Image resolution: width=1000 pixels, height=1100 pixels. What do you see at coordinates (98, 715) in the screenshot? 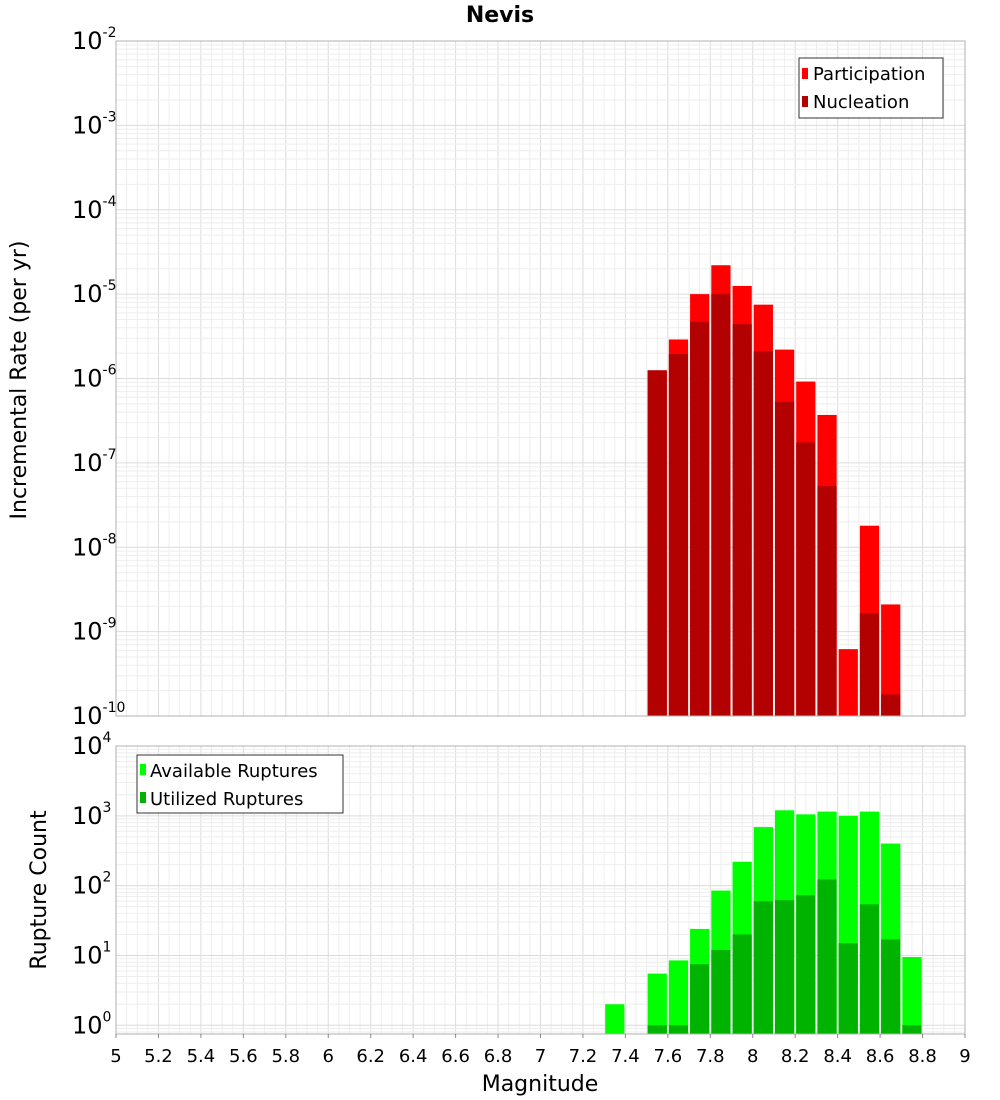
I see `y-tick-label: 10⁻¹⁰` at bounding box center [98, 715].